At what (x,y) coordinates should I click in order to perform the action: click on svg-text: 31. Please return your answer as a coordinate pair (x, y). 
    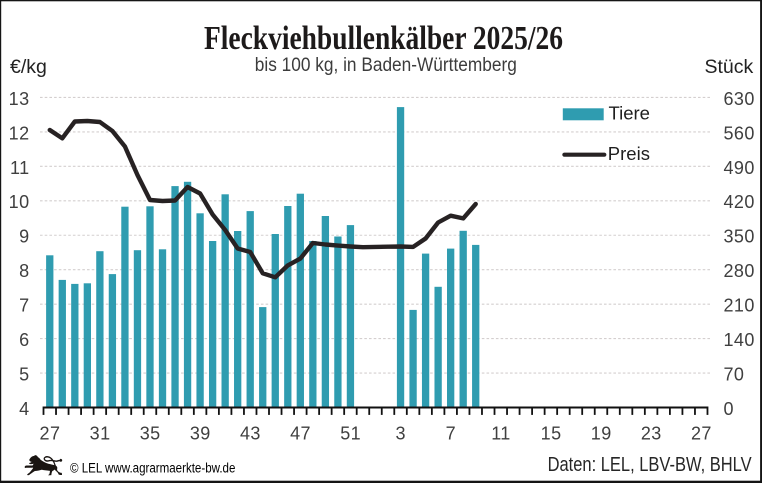
    Looking at the image, I should click on (100, 433).